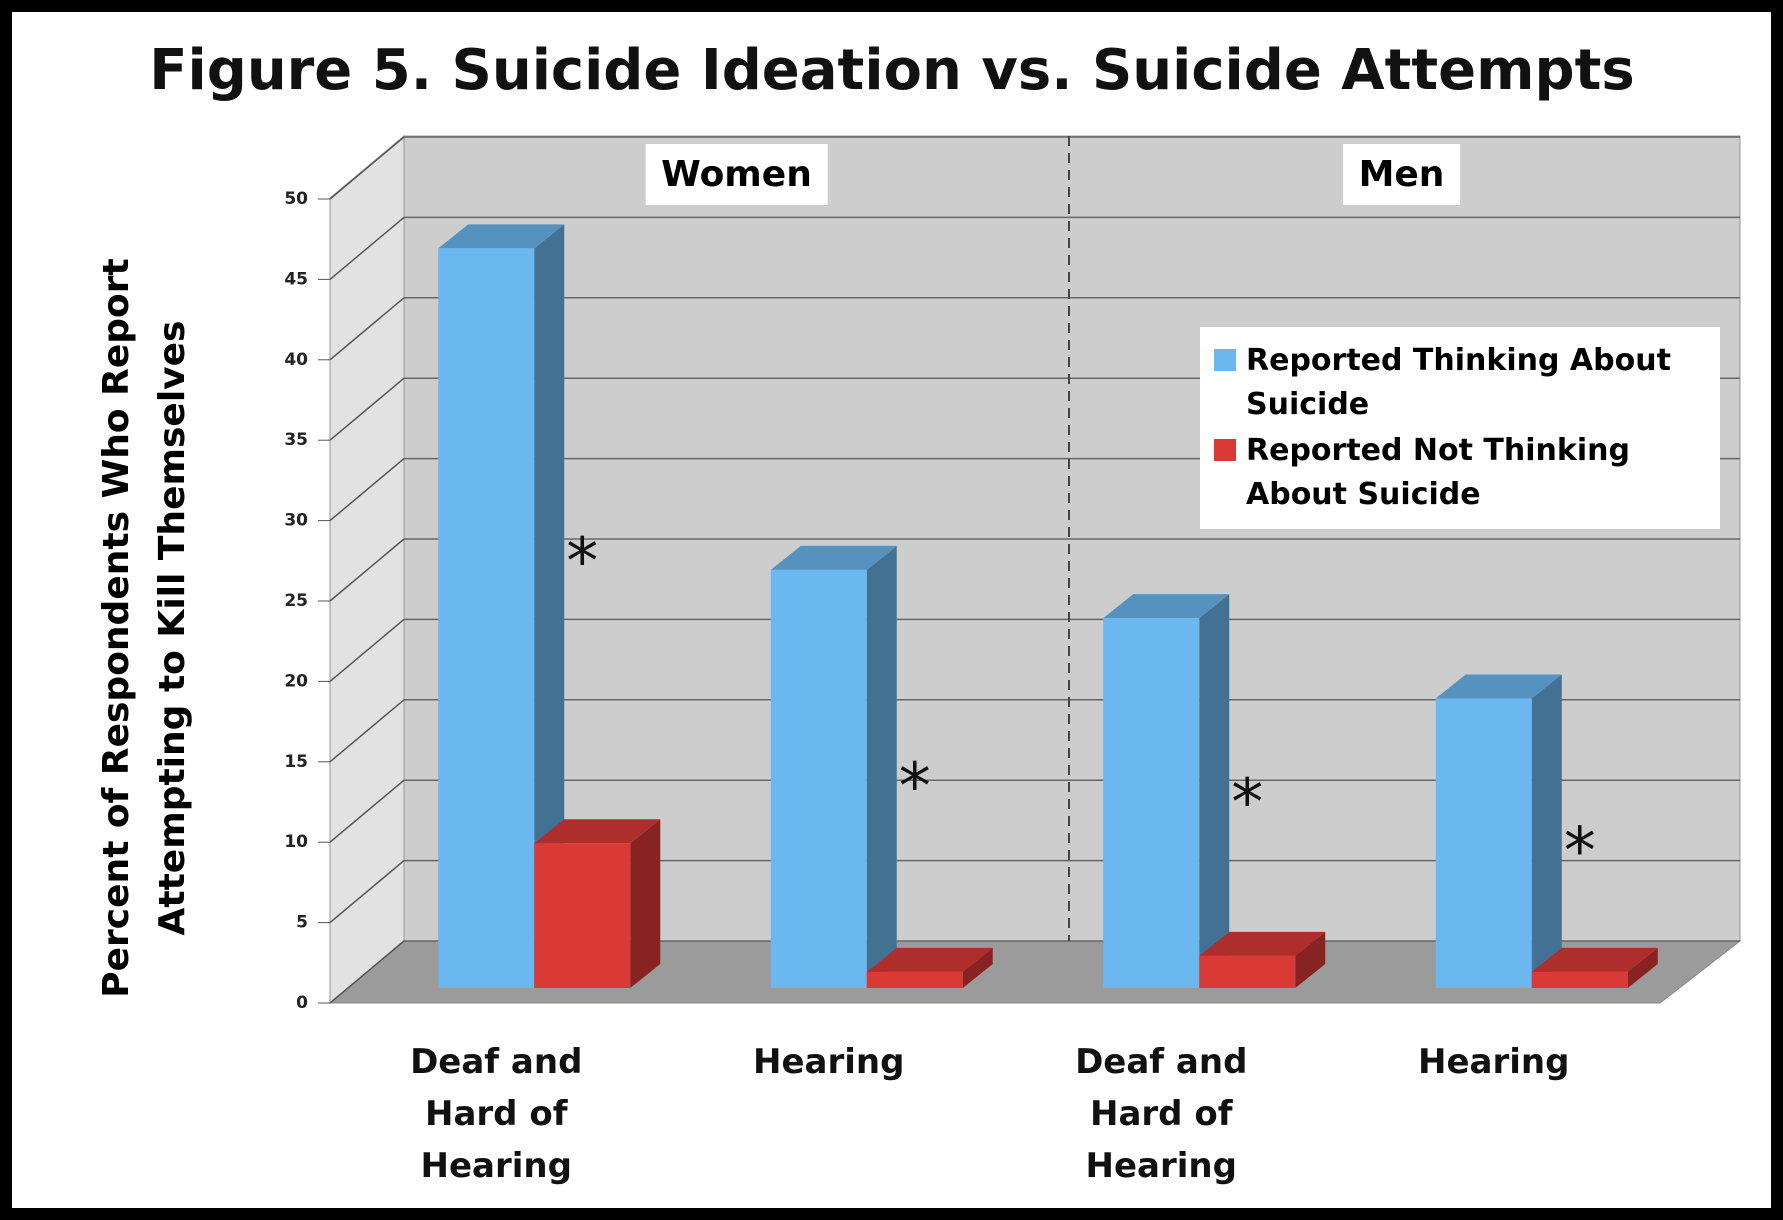 Image resolution: width=1783 pixels, height=1220 pixels. I want to click on legend-entry: Reported Thinking About Suicide, so click(1460, 383).